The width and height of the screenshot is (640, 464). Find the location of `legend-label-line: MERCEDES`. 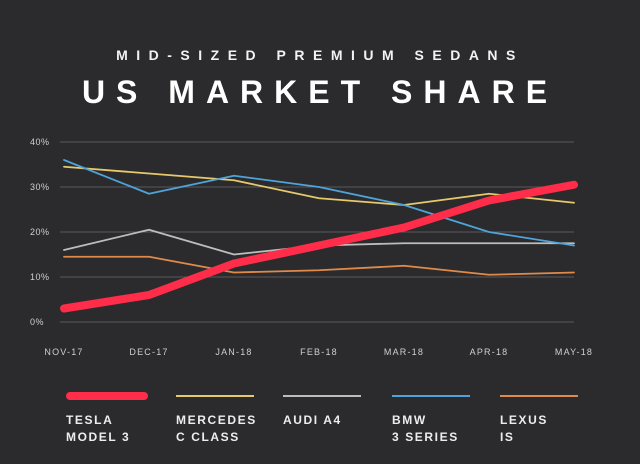

legend-label-line: MERCEDES is located at coordinates (216, 420).